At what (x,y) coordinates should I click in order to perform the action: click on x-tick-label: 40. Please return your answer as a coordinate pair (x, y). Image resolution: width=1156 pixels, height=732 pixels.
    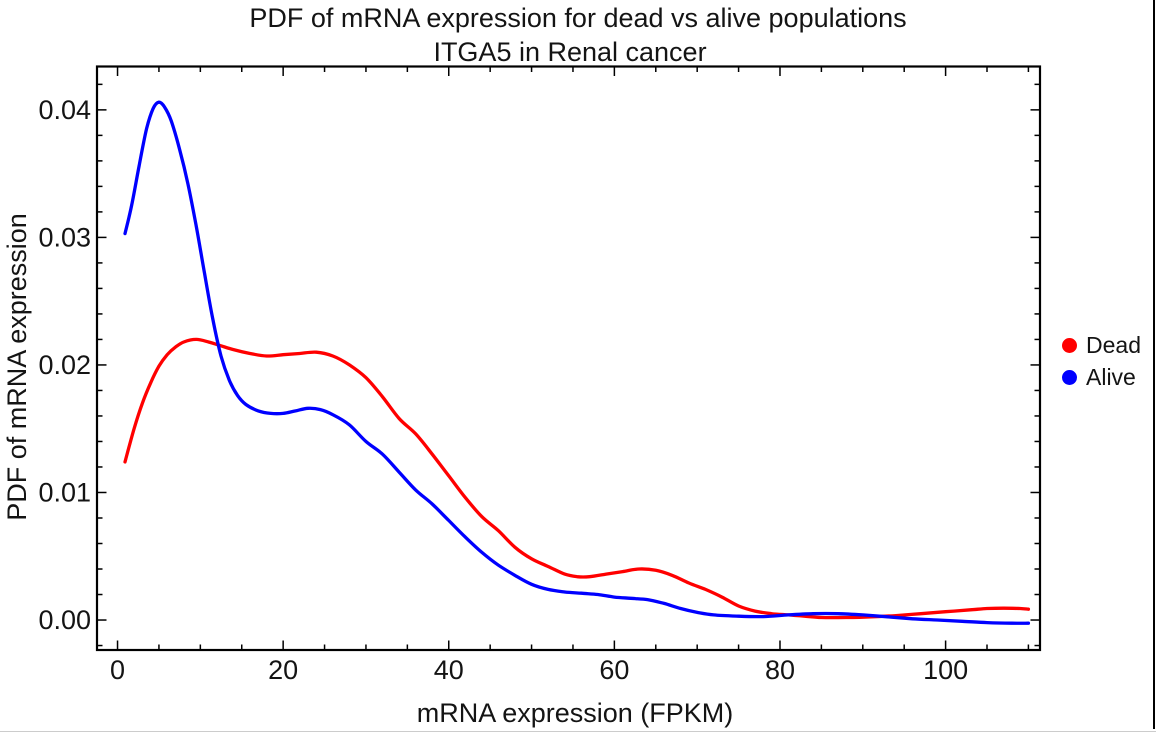
    Looking at the image, I should click on (449, 670).